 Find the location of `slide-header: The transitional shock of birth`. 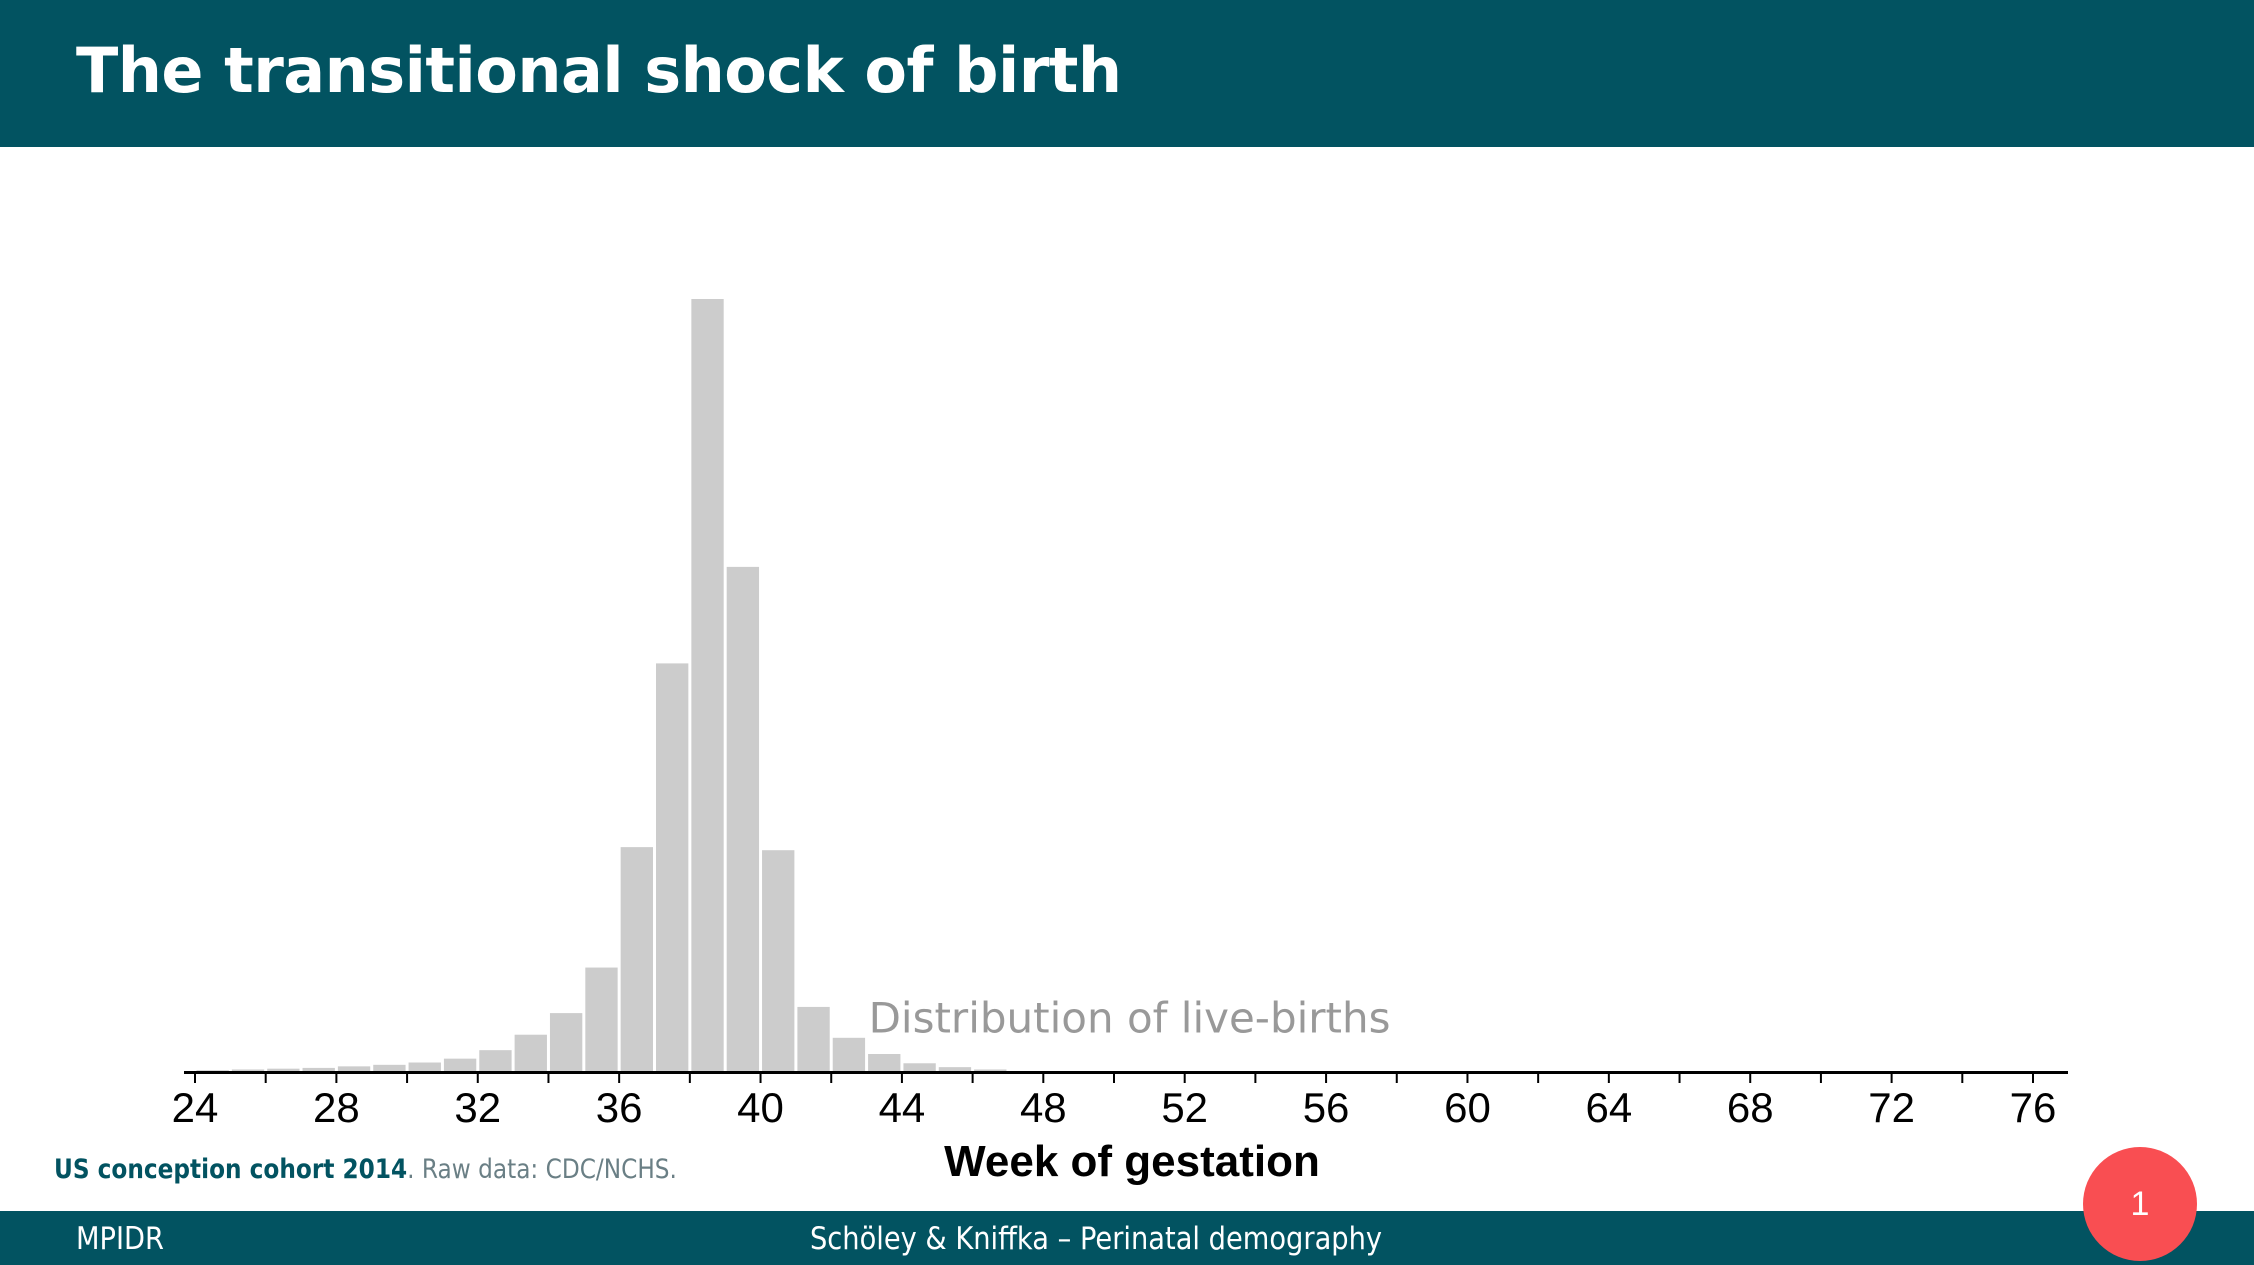

slide-header: The transitional shock of birth is located at coordinates (1127, 73).